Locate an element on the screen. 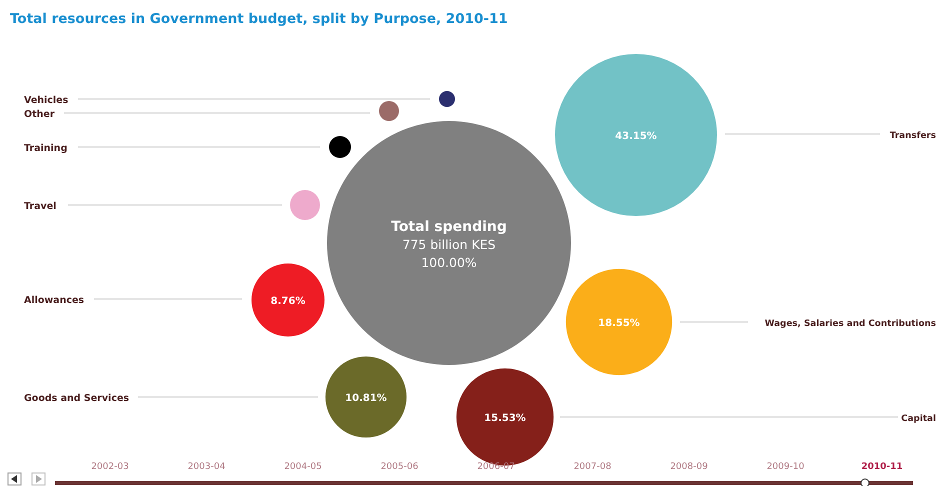 The height and width of the screenshot is (486, 947). text: Total spending is located at coordinates (449, 227).